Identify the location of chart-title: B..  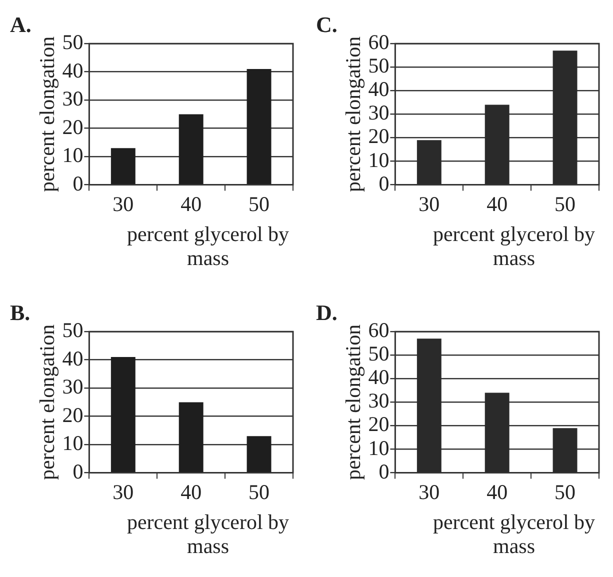
(20, 313).